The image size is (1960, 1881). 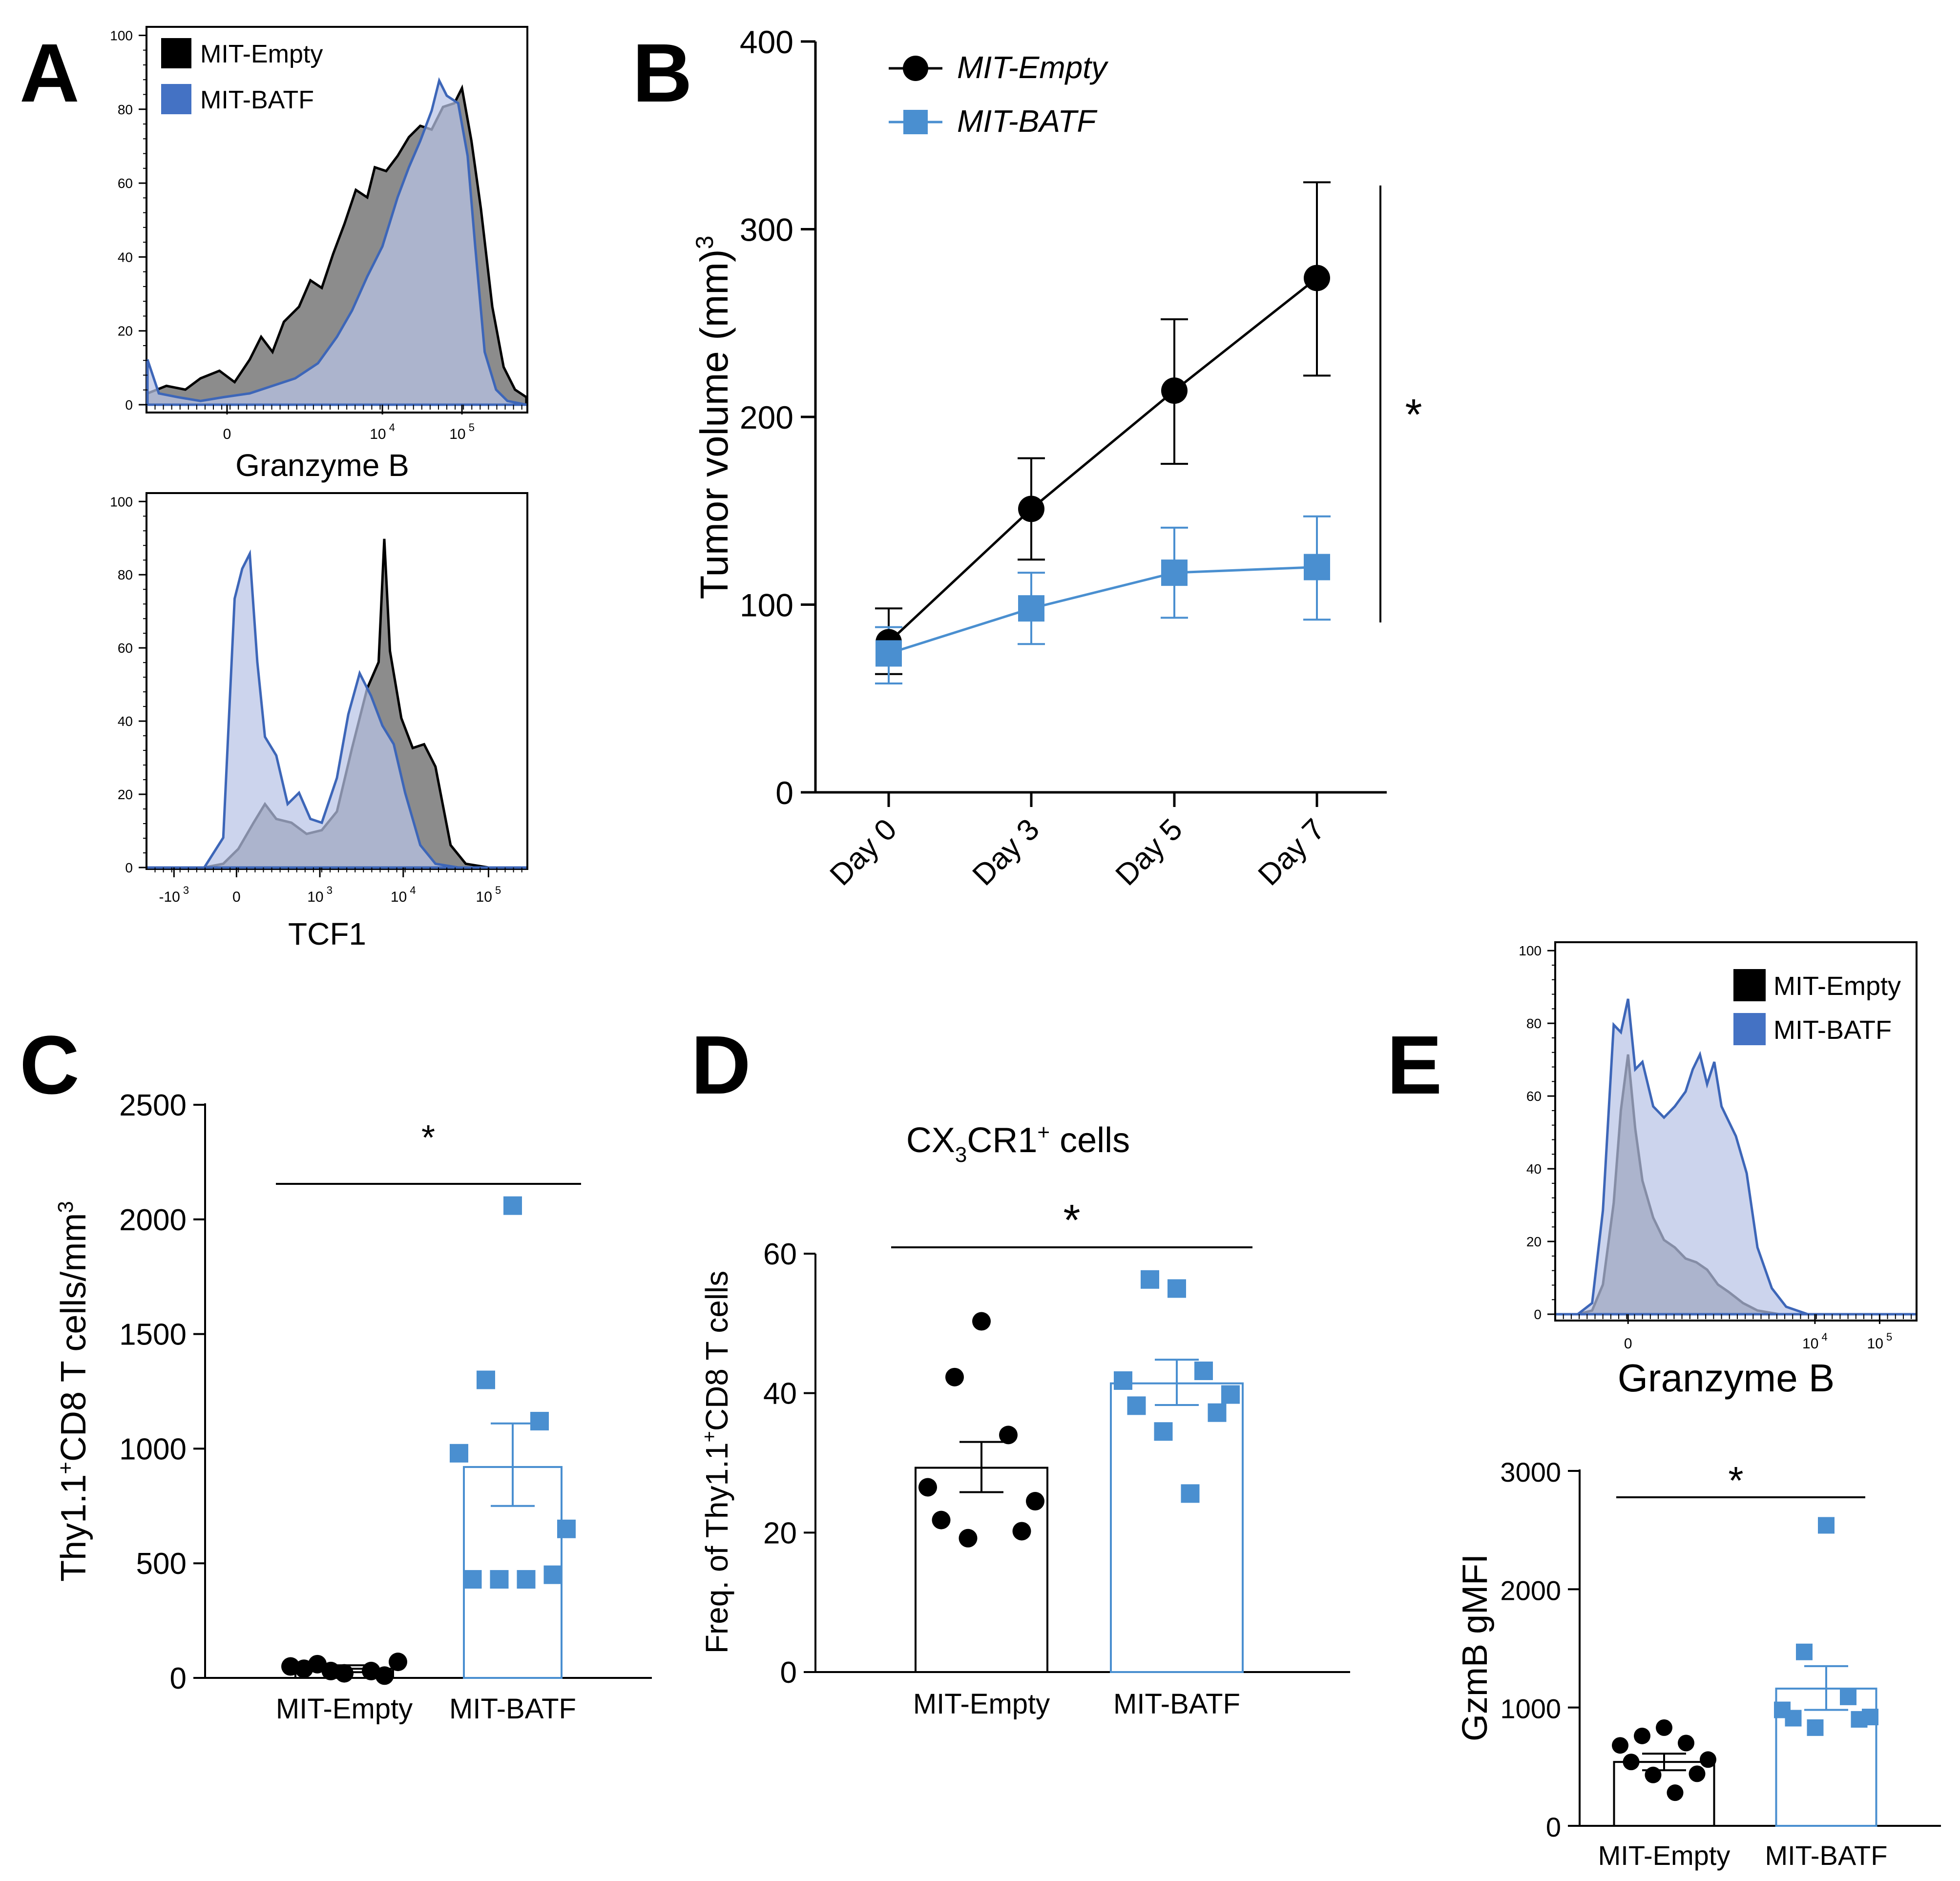 What do you see at coordinates (1078, 842) in the screenshot?
I see `x-axis-ticks: Day 0 Day 3 Day 5 Day 7` at bounding box center [1078, 842].